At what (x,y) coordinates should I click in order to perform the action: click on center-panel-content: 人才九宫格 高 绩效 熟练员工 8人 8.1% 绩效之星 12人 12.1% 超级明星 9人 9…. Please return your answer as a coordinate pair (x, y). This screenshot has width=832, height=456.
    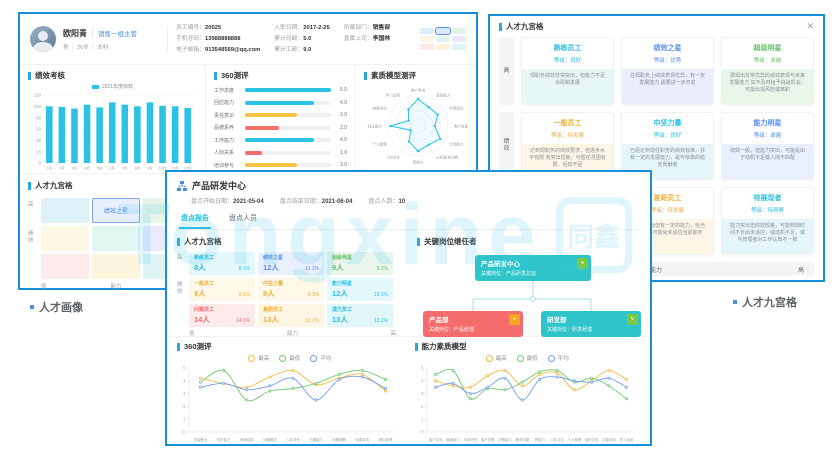
    Looking at the image, I should click on (408, 283).